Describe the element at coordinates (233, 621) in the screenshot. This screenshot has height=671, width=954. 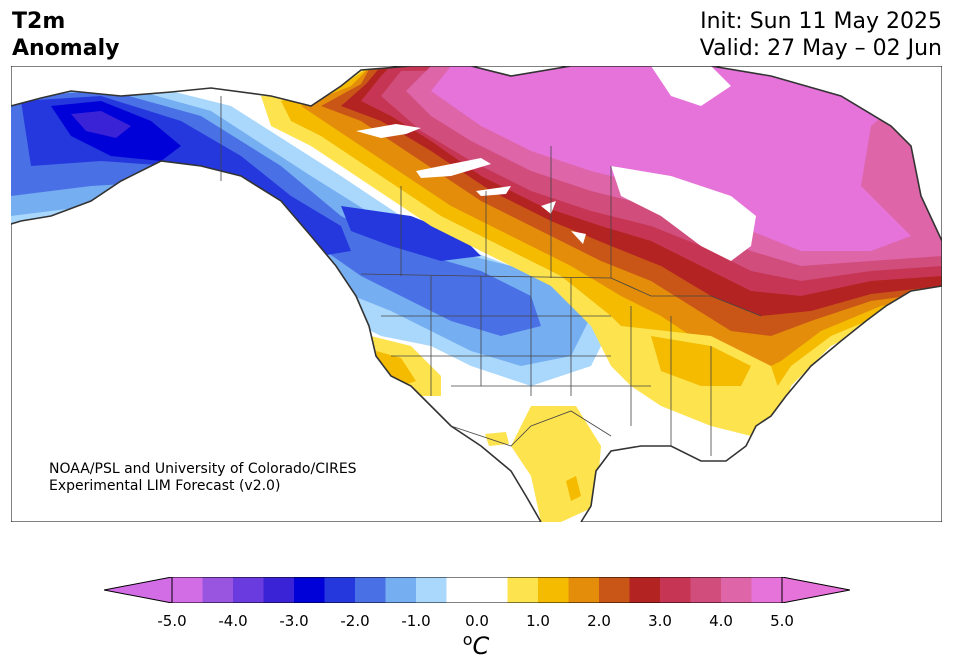
I see `colorbar-tick-label: -4.0` at that location.